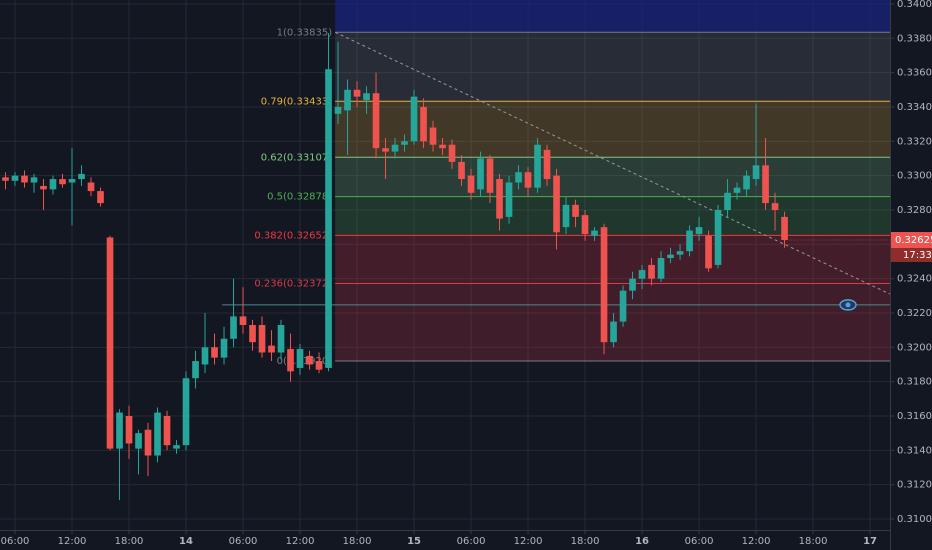 The width and height of the screenshot is (932, 550). I want to click on fib-level-label: 0.382(0.32652), so click(293, 235).